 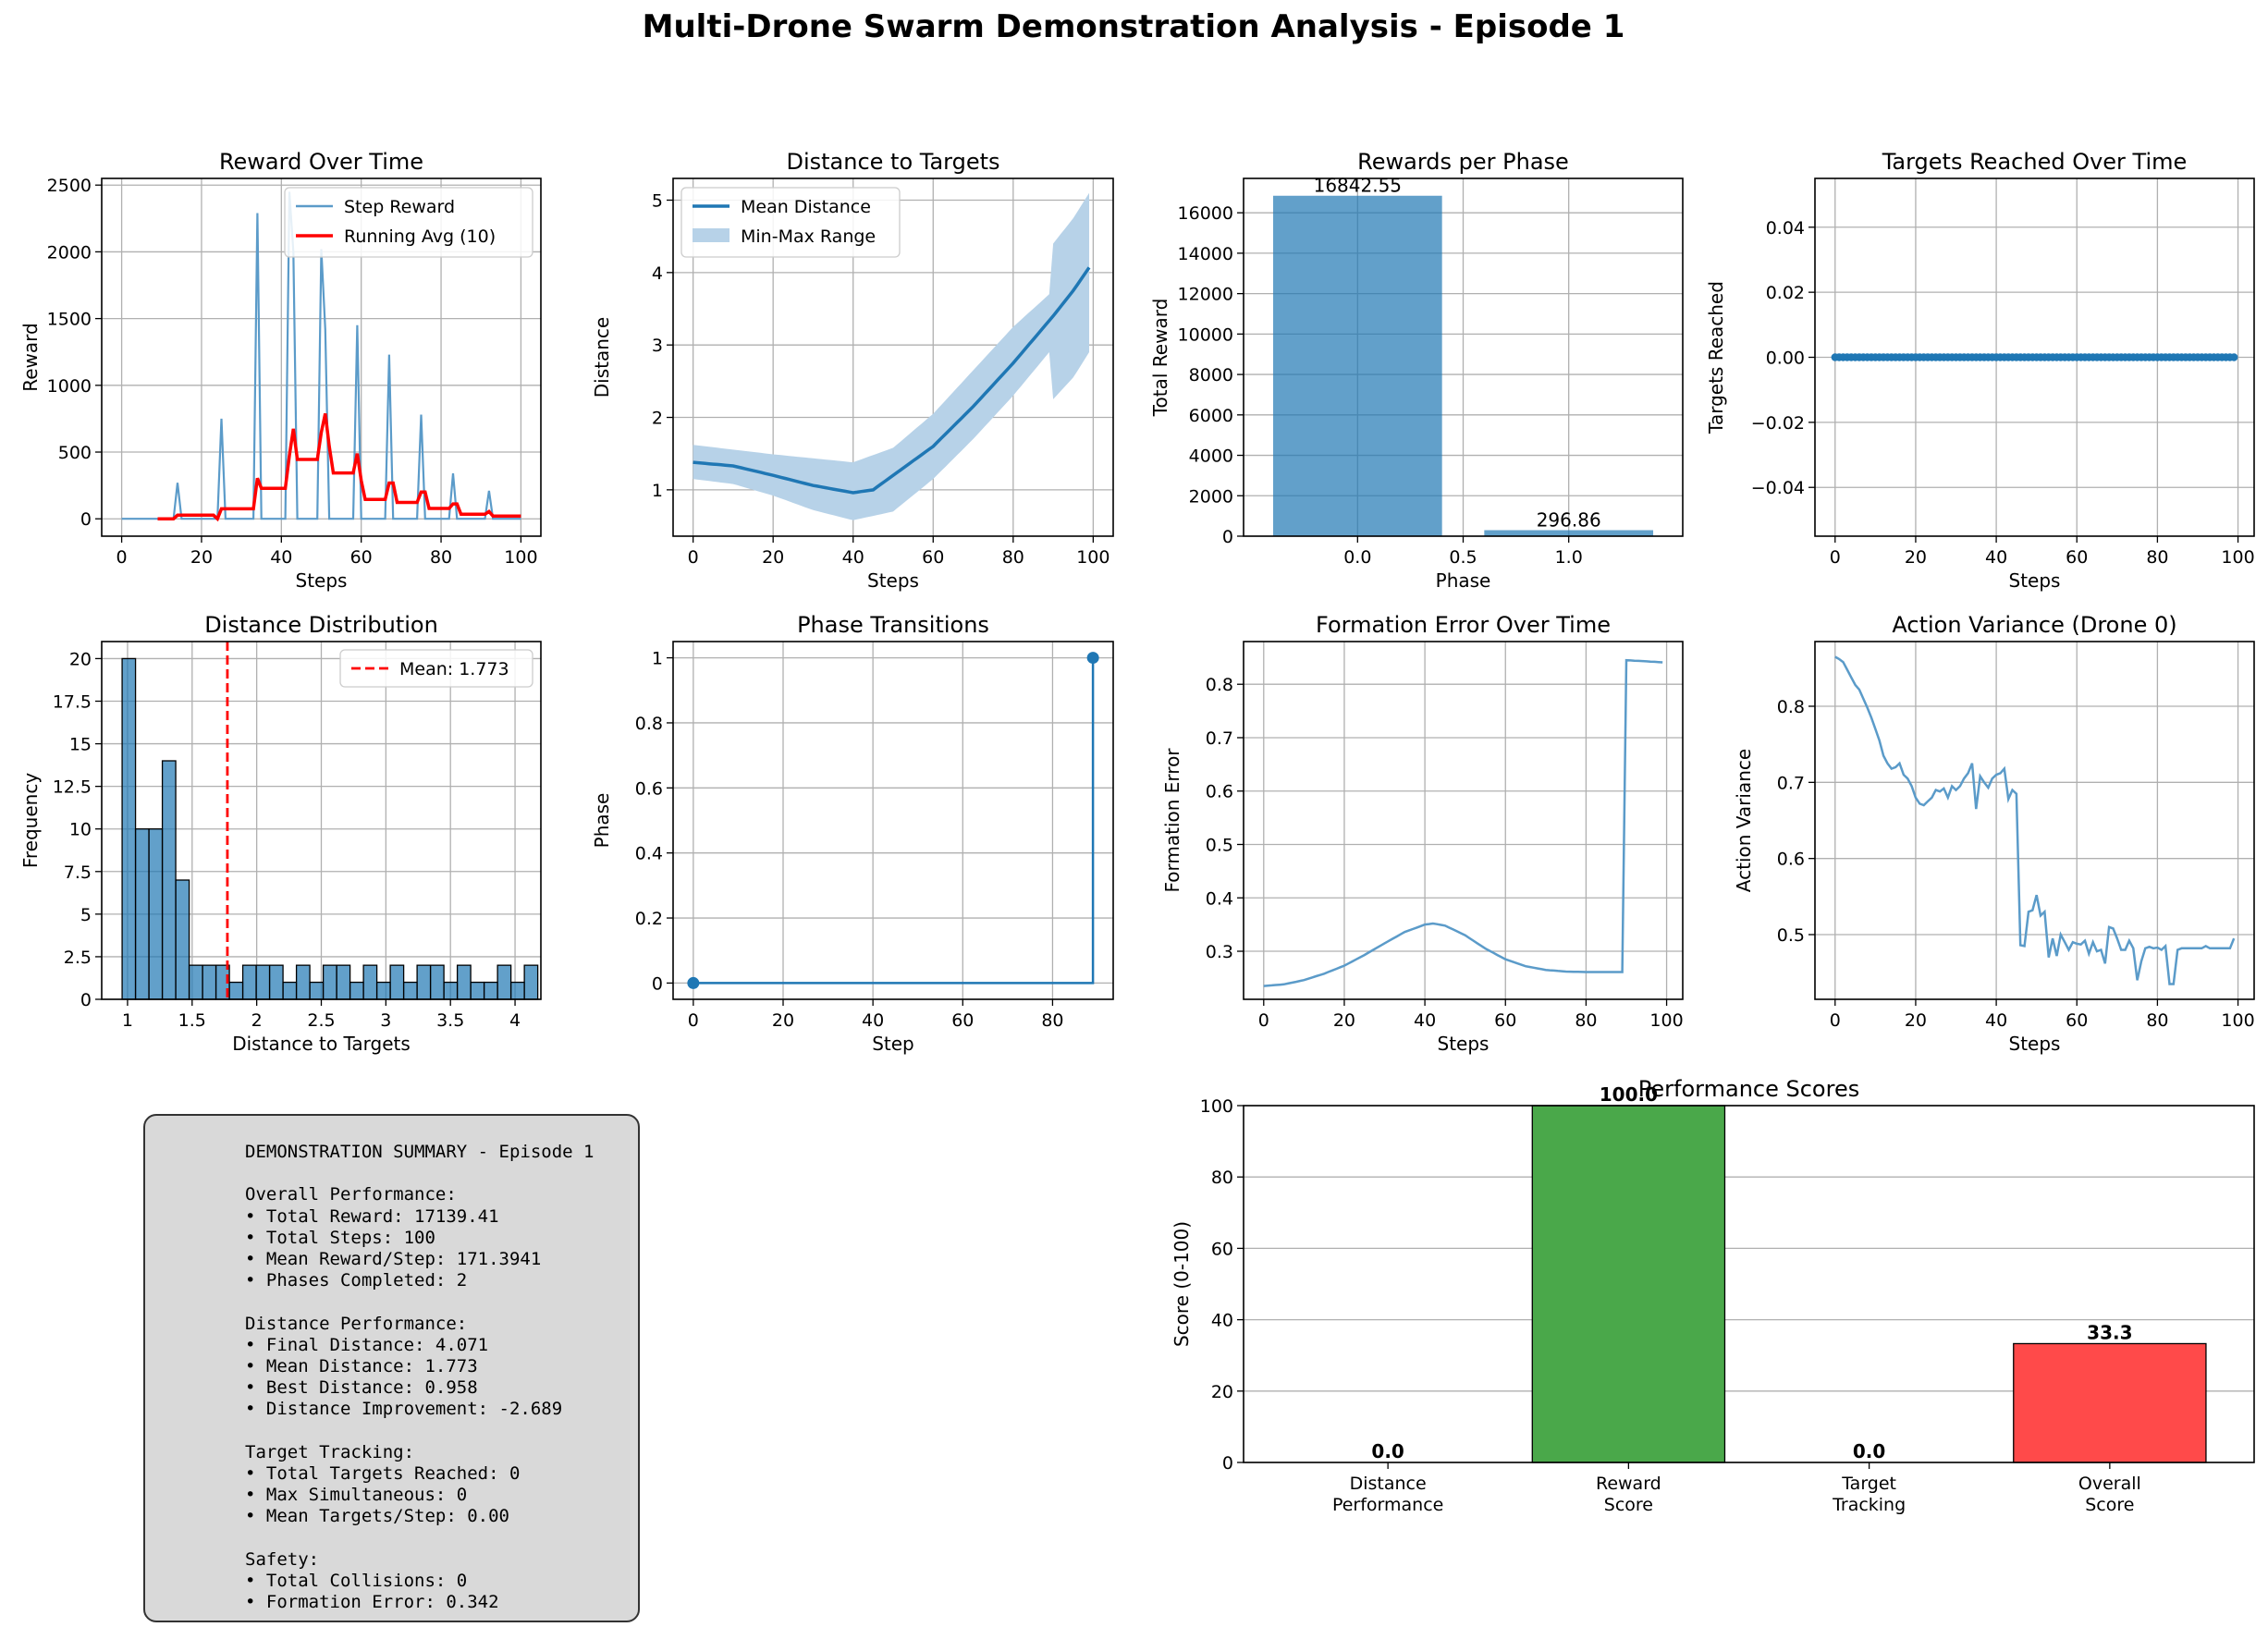 What do you see at coordinates (1388, 1484) in the screenshot?
I see `x-tick-label: Distance` at bounding box center [1388, 1484].